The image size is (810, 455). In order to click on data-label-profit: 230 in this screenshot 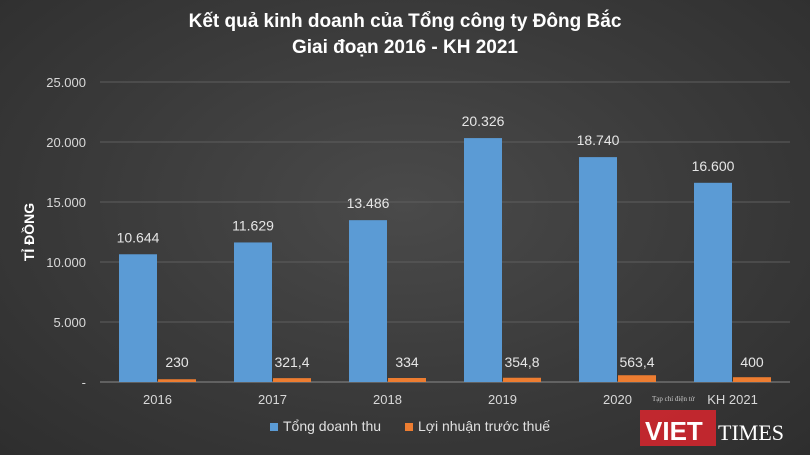, I will do `click(177, 362)`.